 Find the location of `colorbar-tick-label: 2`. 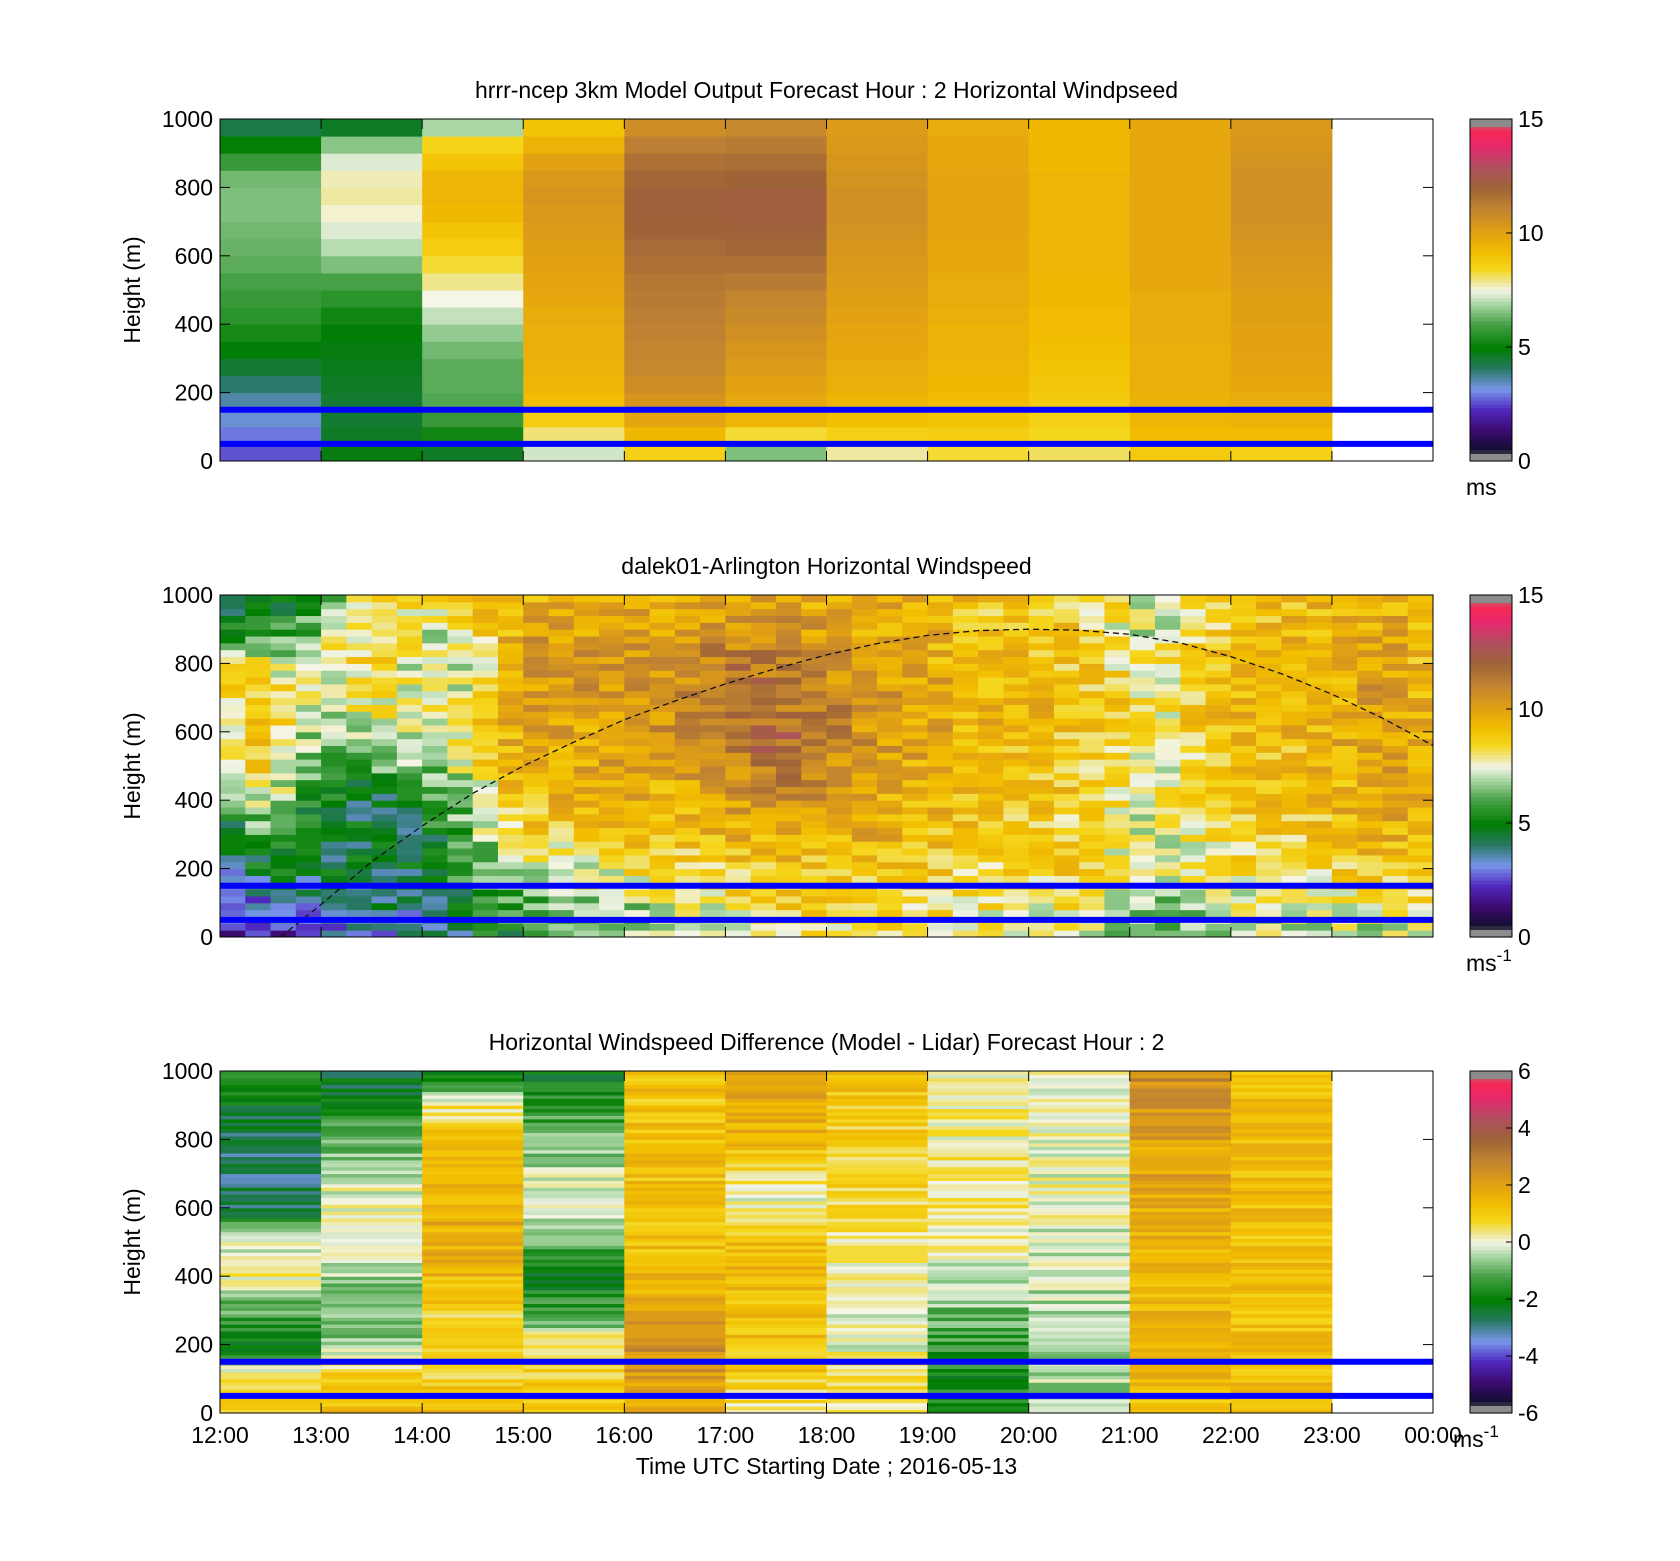

colorbar-tick-label: 2 is located at coordinates (1524, 1185).